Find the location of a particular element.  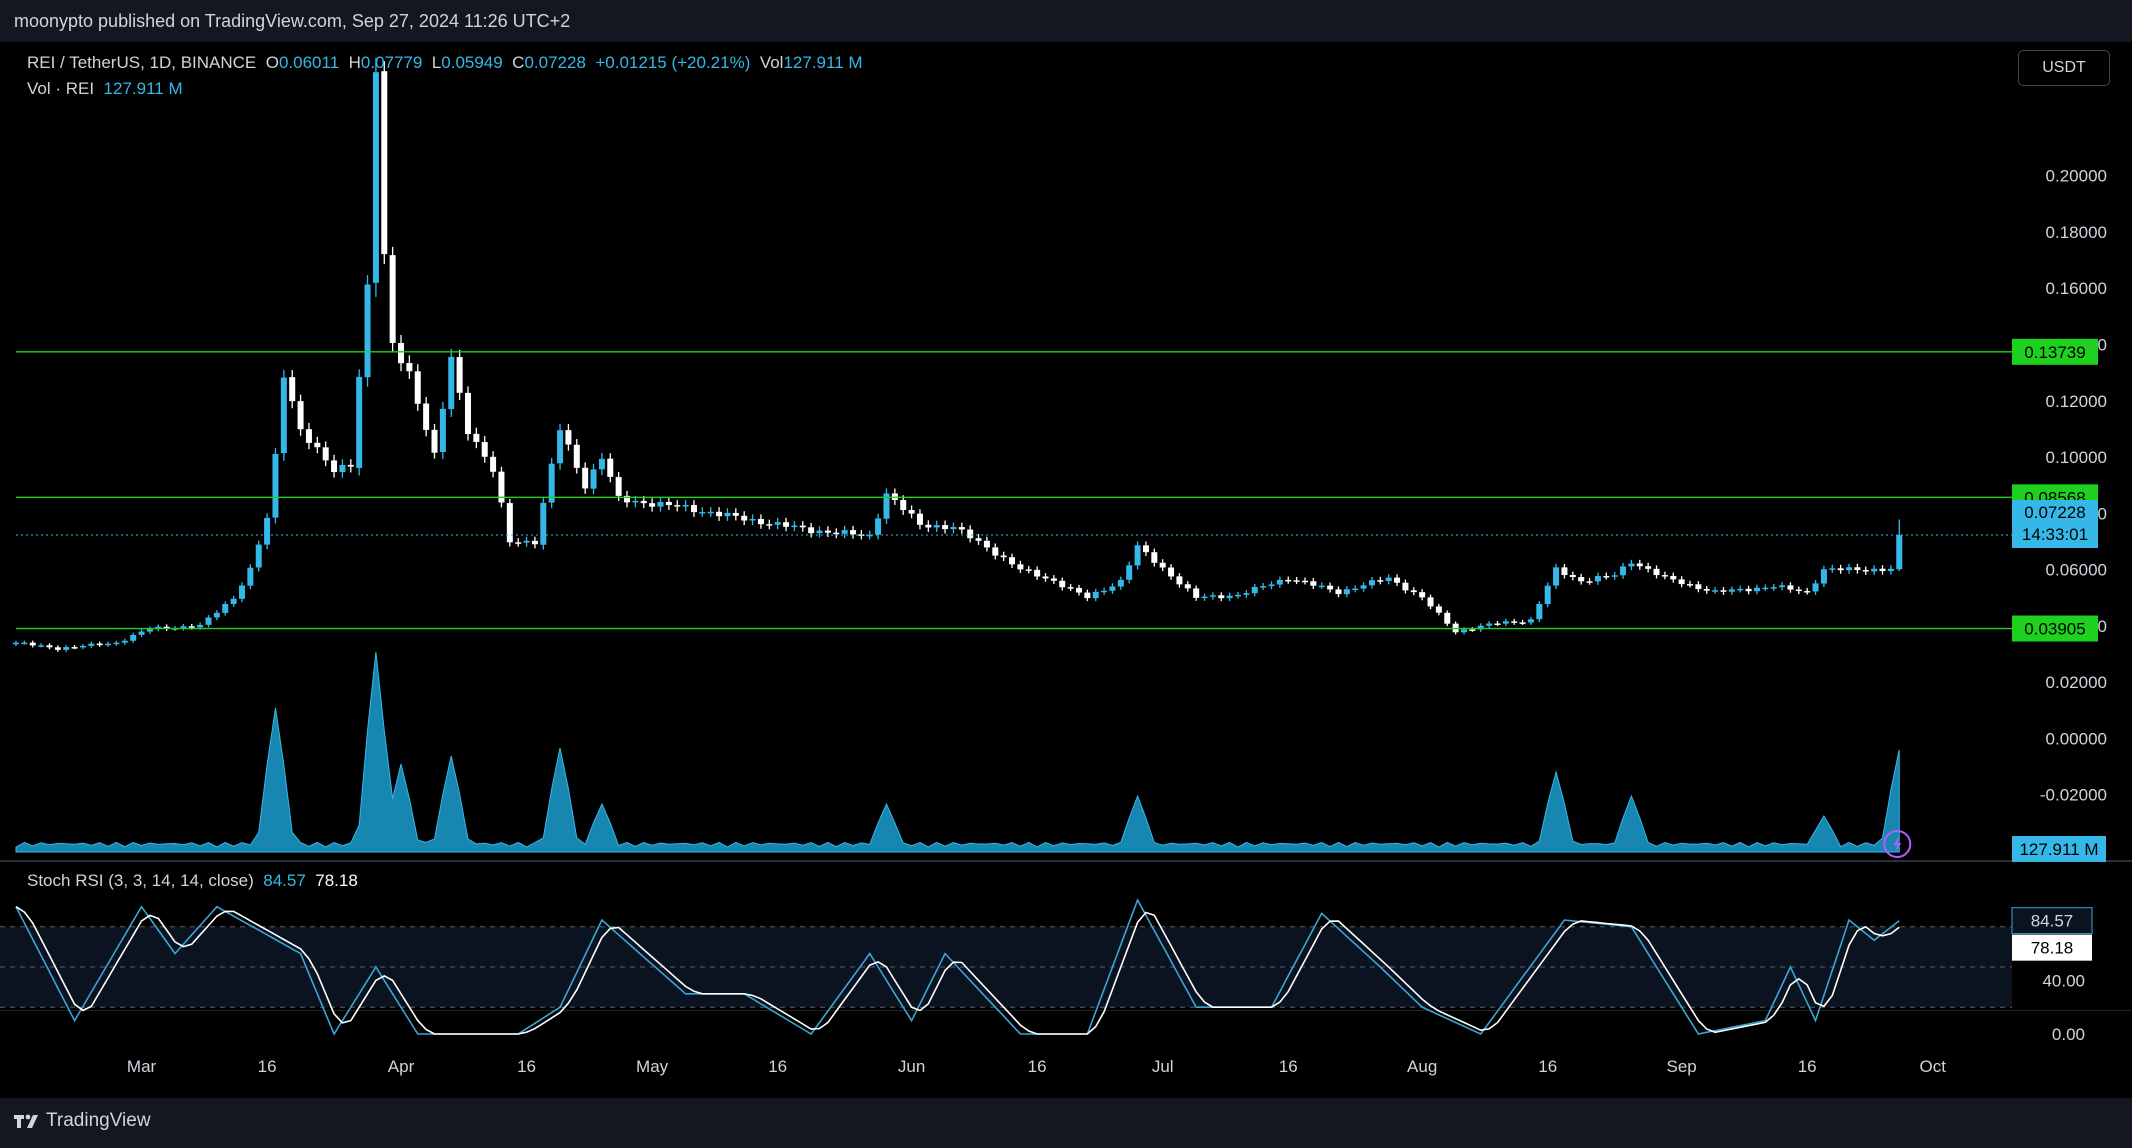

price-axis-label: 0.20000 is located at coordinates (2076, 176).